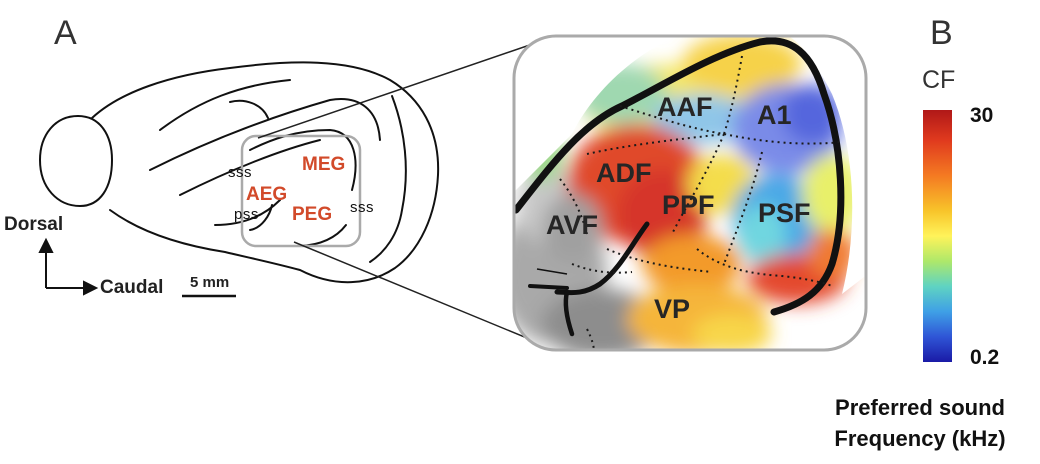  What do you see at coordinates (624, 173) in the screenshot?
I see `field-label-adf: ADF` at bounding box center [624, 173].